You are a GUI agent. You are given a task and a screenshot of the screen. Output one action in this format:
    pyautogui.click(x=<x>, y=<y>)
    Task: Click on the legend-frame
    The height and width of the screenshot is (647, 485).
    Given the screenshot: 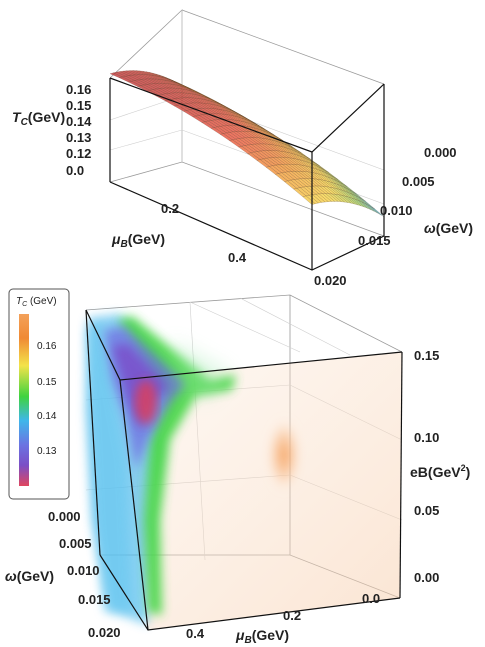 What is the action you would take?
    pyautogui.click(x=39, y=394)
    